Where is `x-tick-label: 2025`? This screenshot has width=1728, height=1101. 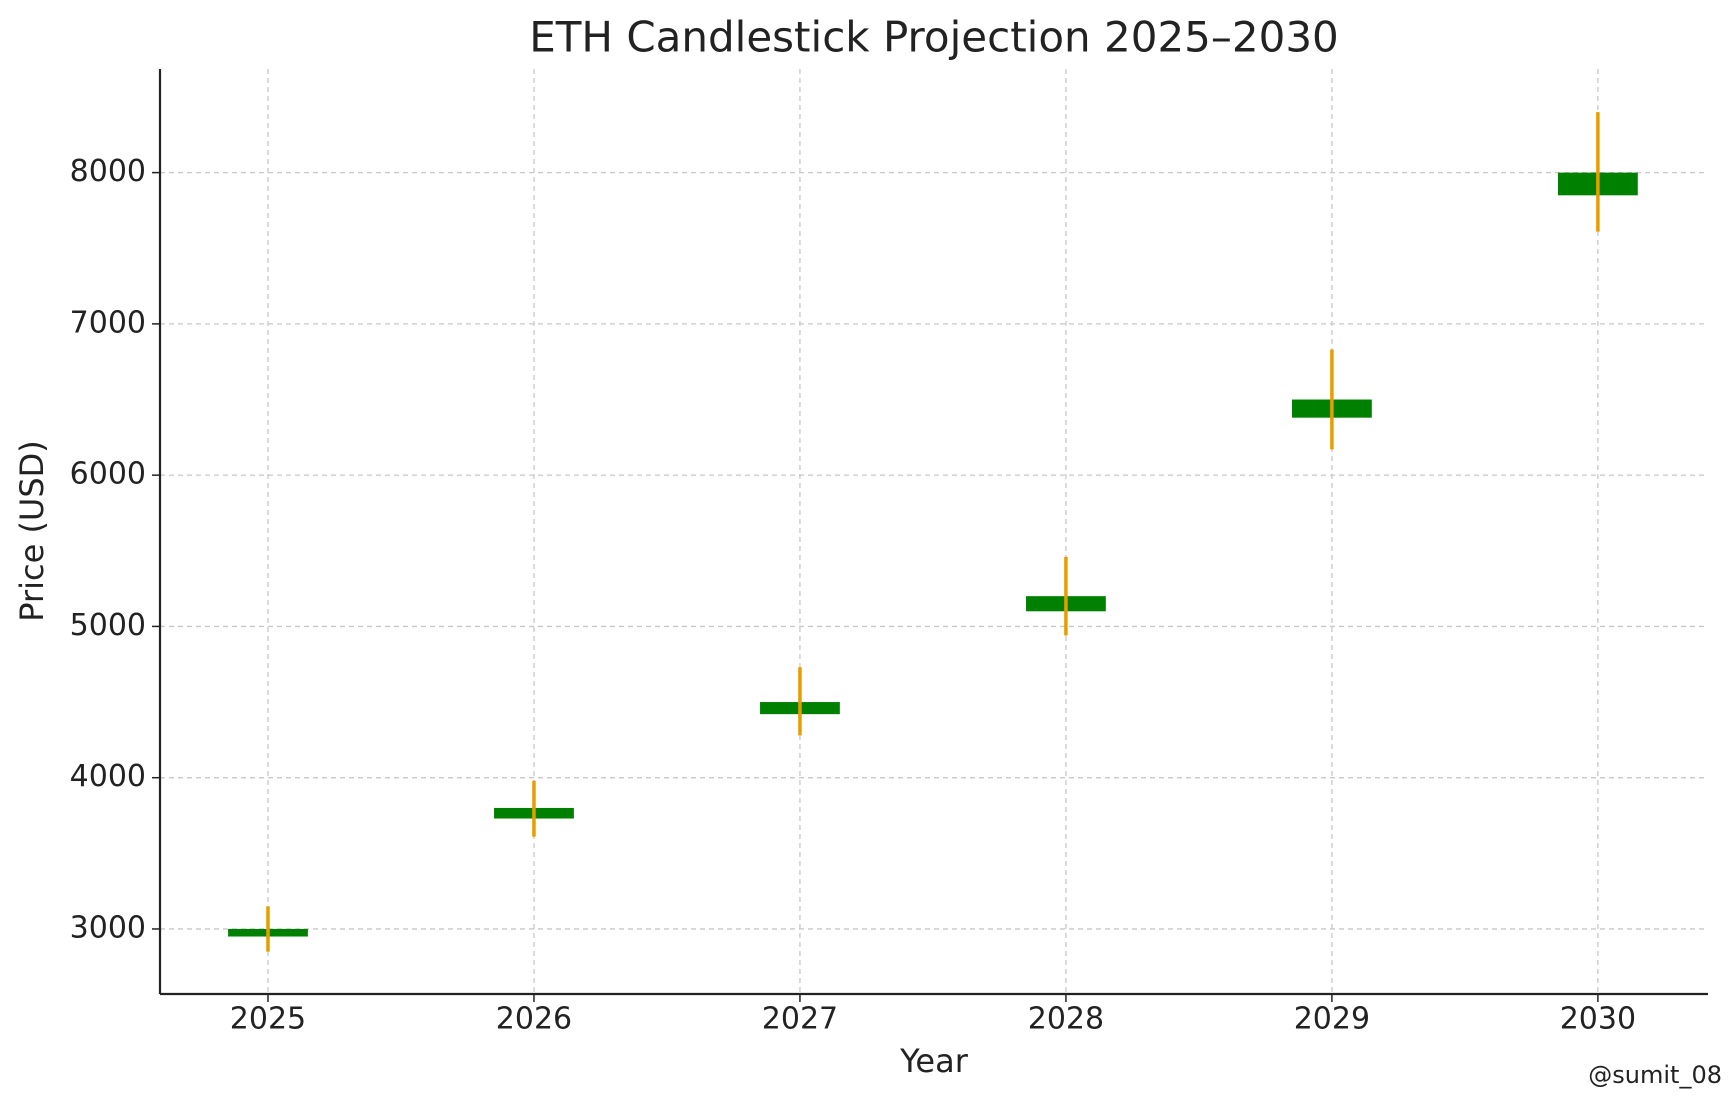 x-tick-label: 2025 is located at coordinates (268, 1019).